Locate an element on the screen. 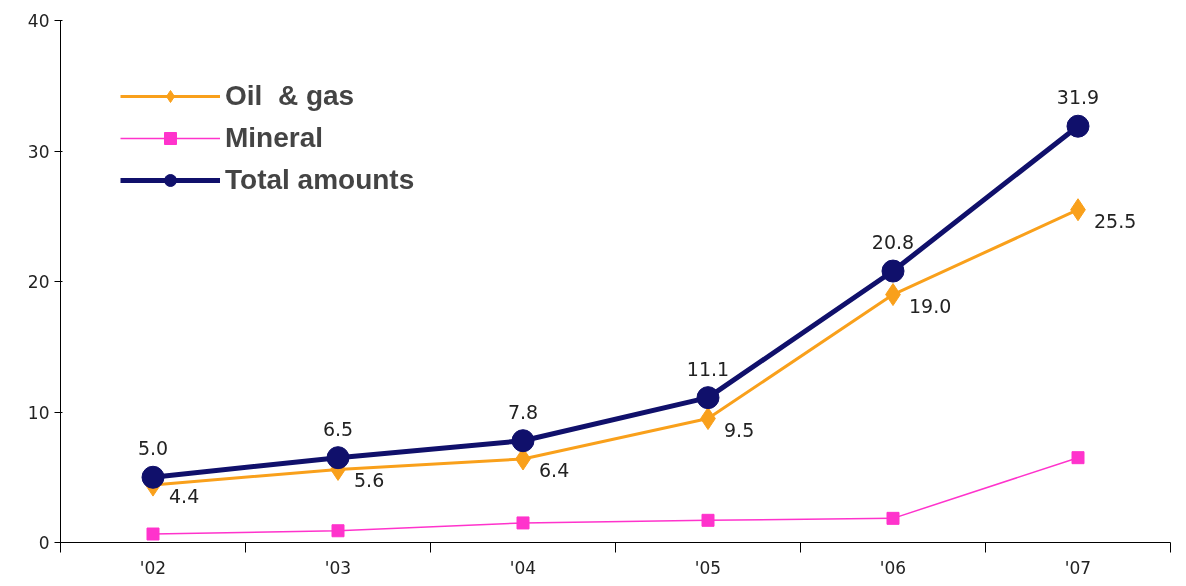 This screenshot has height=586, width=1186. data-label: 5.0 is located at coordinates (153, 448).